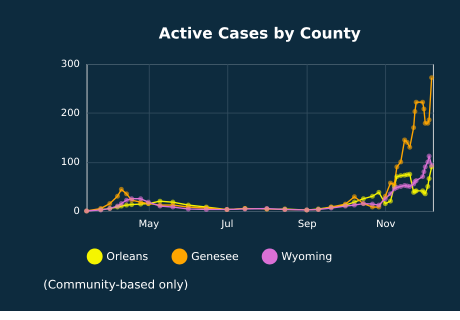  What do you see at coordinates (77, 212) in the screenshot?
I see `y-tick-label: 0` at bounding box center [77, 212].